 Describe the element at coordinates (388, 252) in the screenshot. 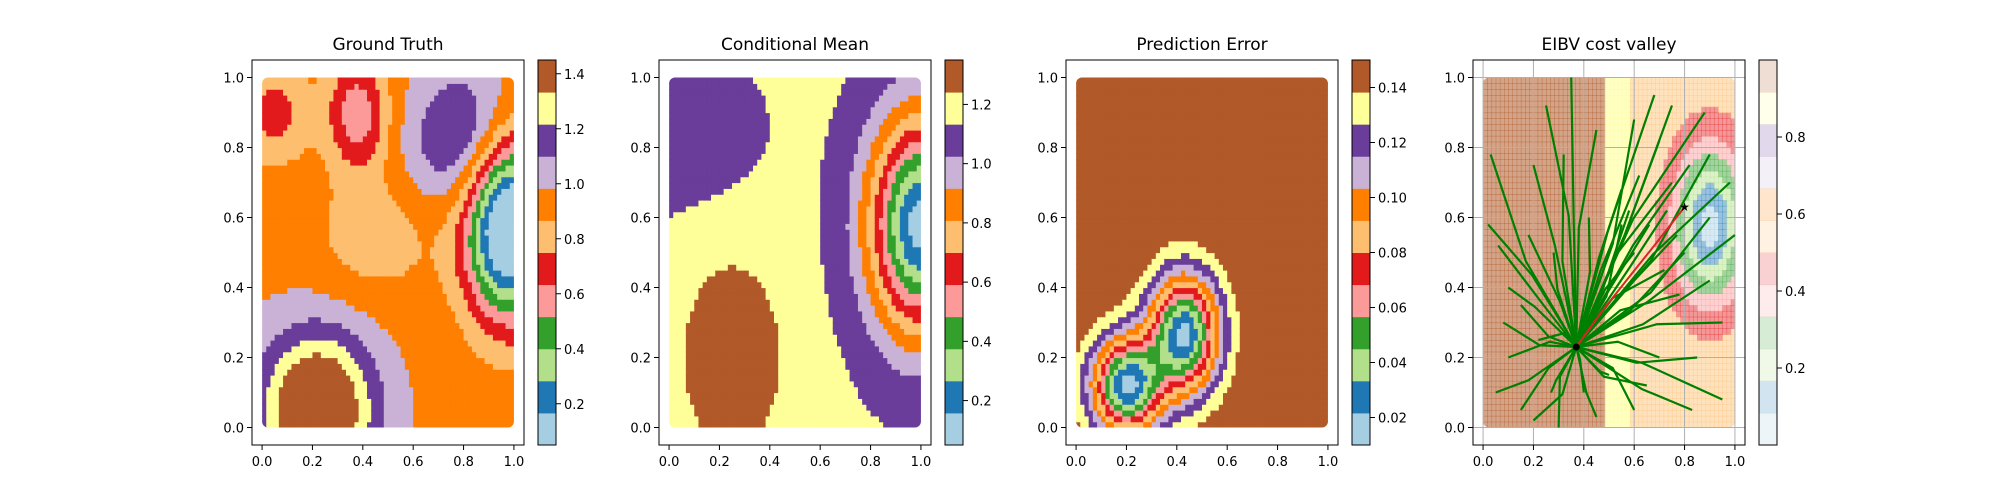

I see `heatmap-field` at that location.